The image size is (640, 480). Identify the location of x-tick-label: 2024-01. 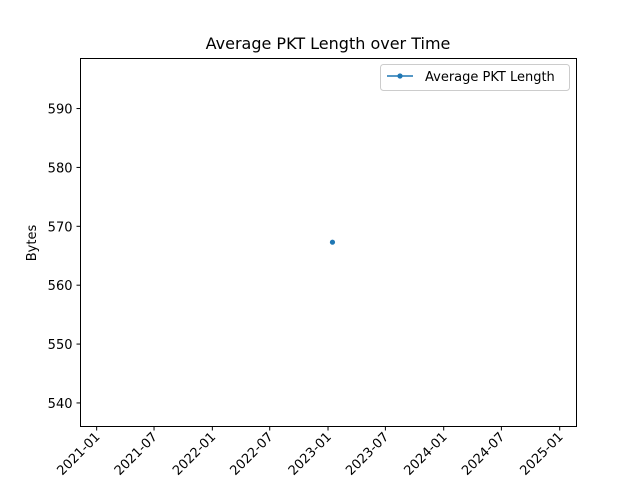
(426, 454).